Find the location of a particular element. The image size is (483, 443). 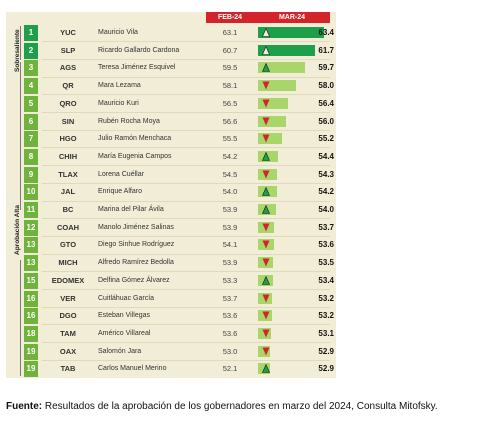

state-code: CHIH is located at coordinates (68, 156).